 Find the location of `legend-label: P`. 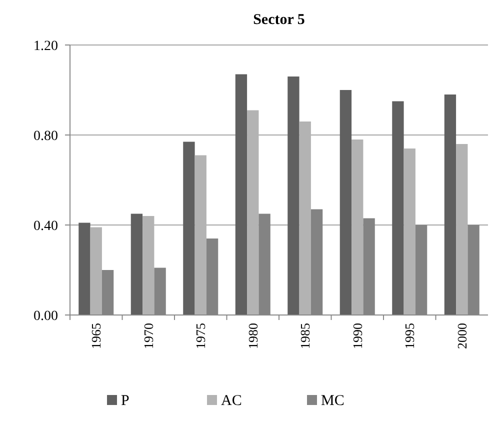

legend-label: P is located at coordinates (125, 401).